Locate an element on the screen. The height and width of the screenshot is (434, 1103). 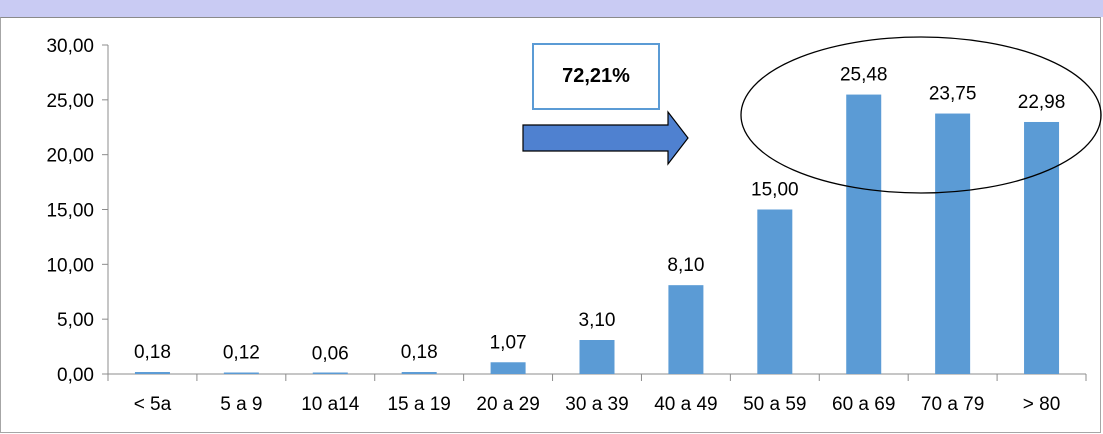
y-tick-label: 25,00 is located at coordinates (70, 101).